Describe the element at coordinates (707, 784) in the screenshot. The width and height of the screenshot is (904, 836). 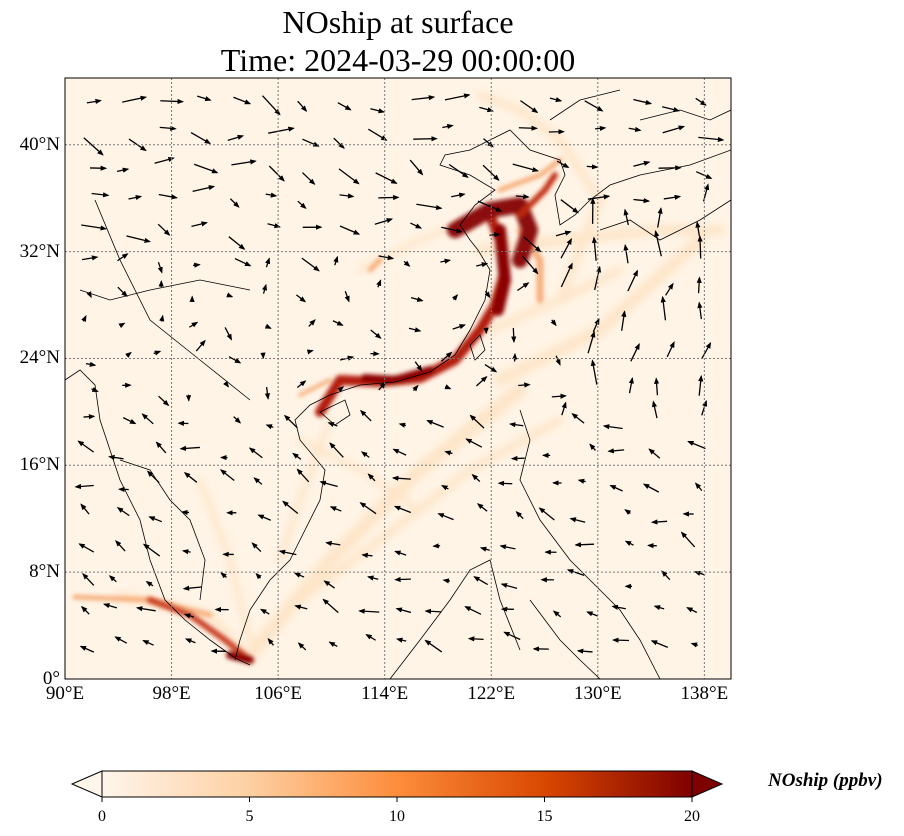
I see `colorbar-max-extension` at that location.